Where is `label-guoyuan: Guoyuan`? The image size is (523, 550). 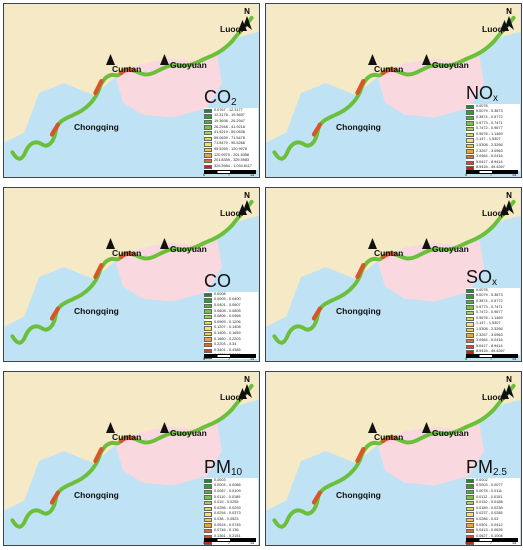
label-guoyuan: Guoyuan is located at coordinates (188, 65).